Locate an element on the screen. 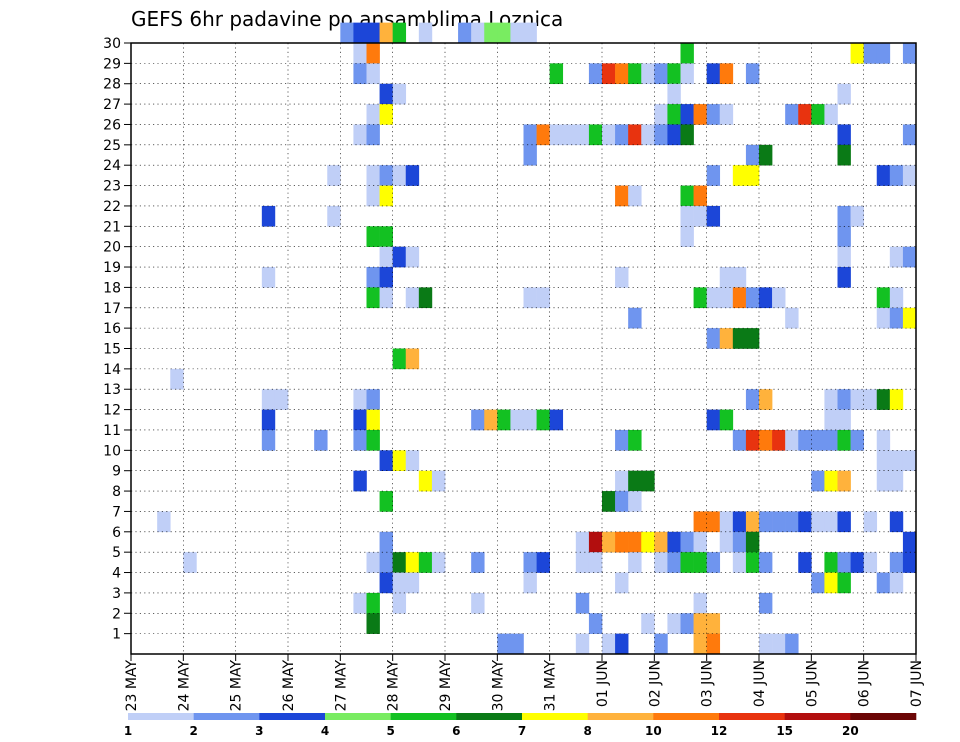  y-tick-label: 23 is located at coordinates (112, 187).